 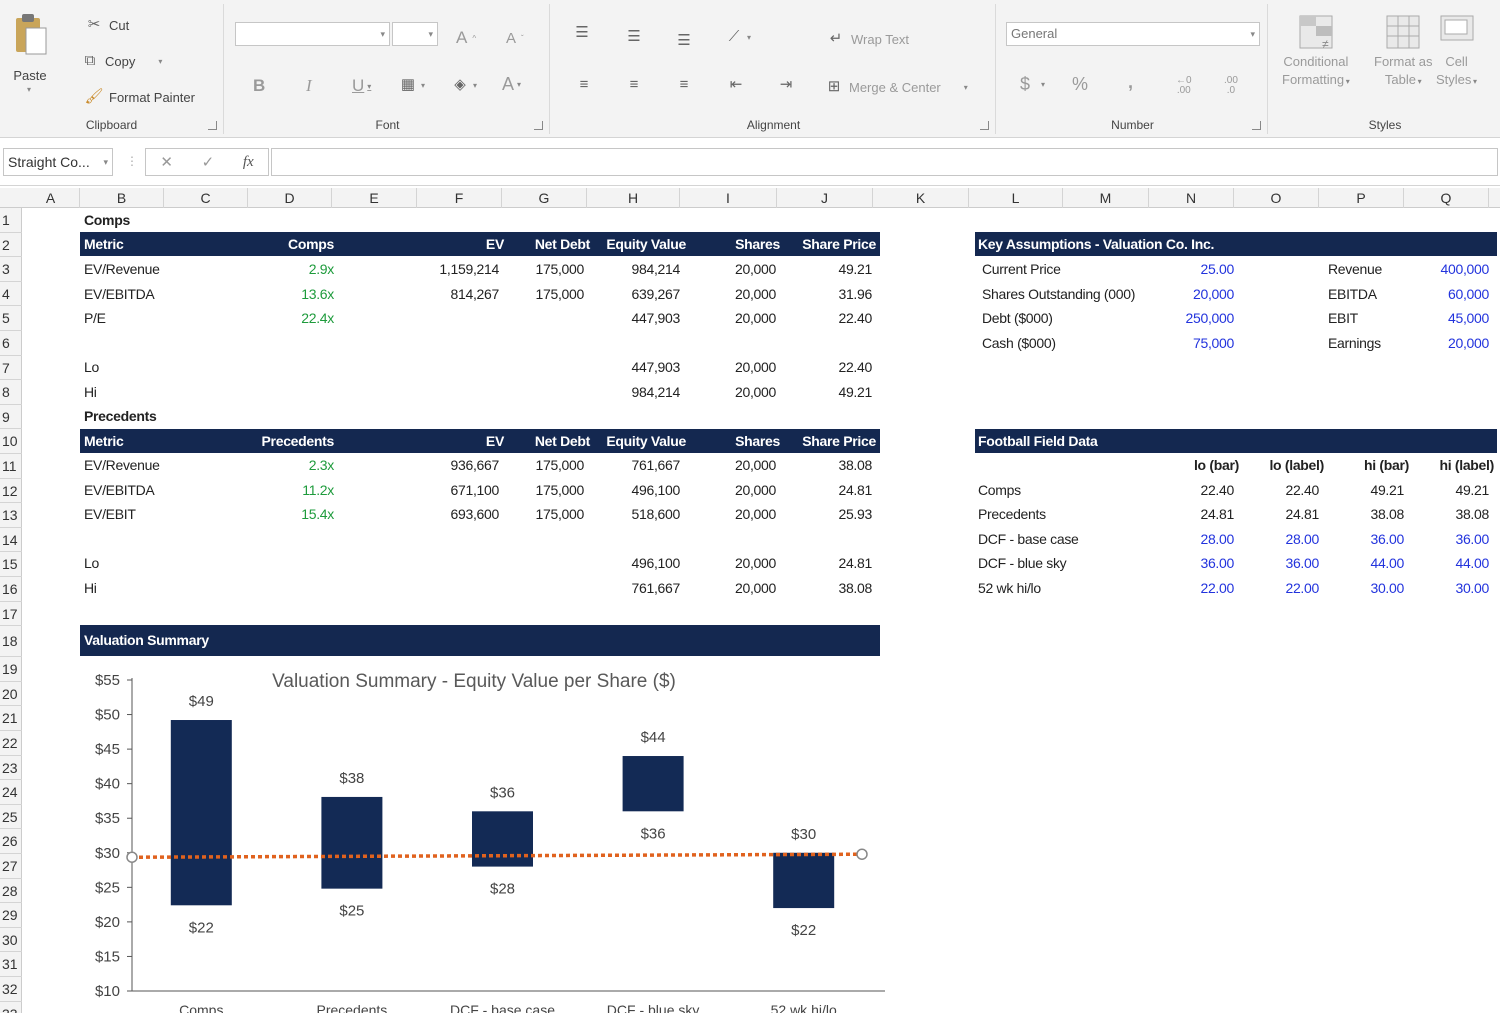 What do you see at coordinates (11, 294) in the screenshot?
I see `row-header: 4` at bounding box center [11, 294].